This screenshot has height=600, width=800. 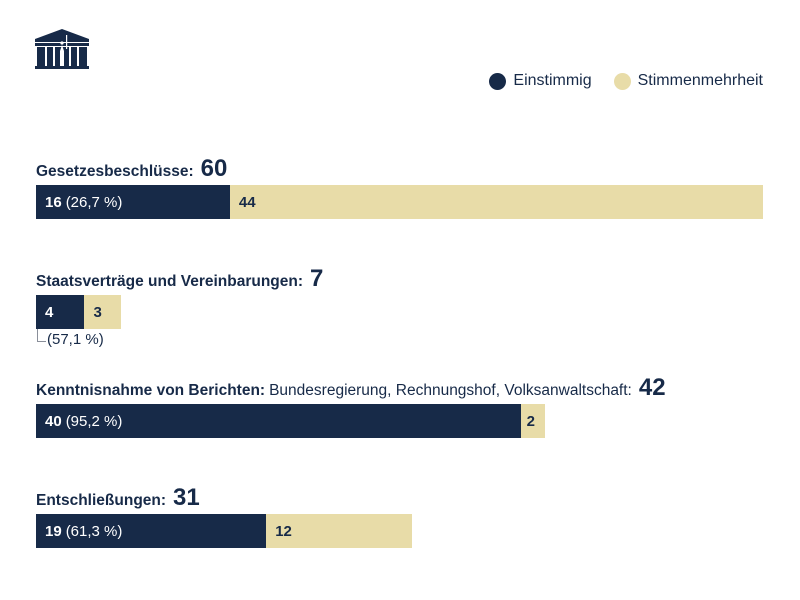 What do you see at coordinates (94, 531) in the screenshot?
I see `percent-label: (61,3 %)` at bounding box center [94, 531].